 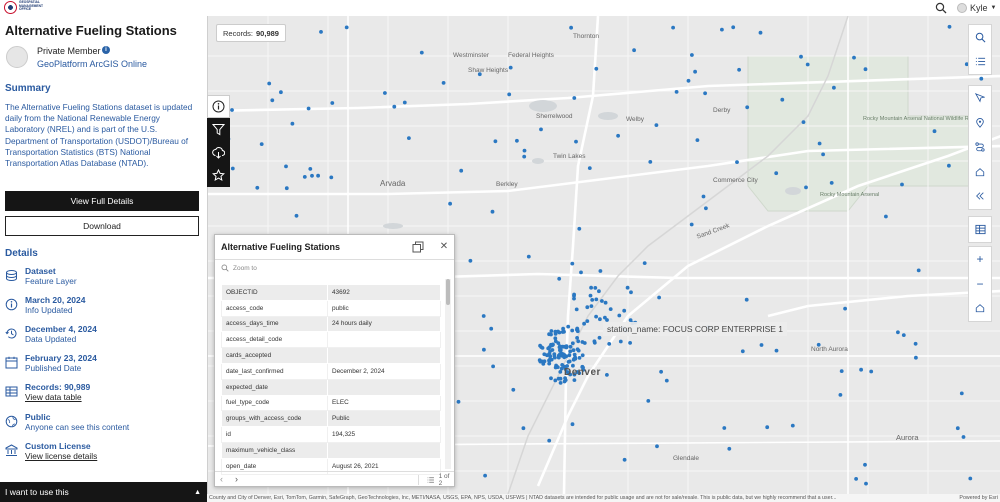 What do you see at coordinates (980, 172) in the screenshot?
I see `bookmark-button` at bounding box center [980, 172].